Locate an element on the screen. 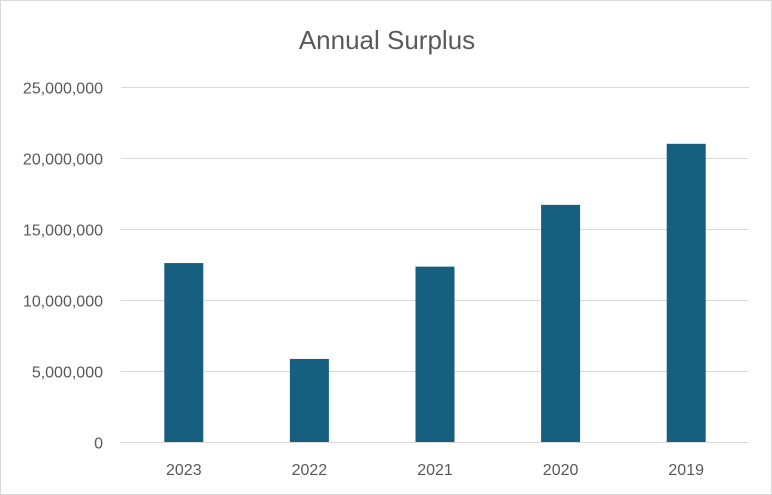  y-tick-label: 25,000,000 is located at coordinates (63, 89).